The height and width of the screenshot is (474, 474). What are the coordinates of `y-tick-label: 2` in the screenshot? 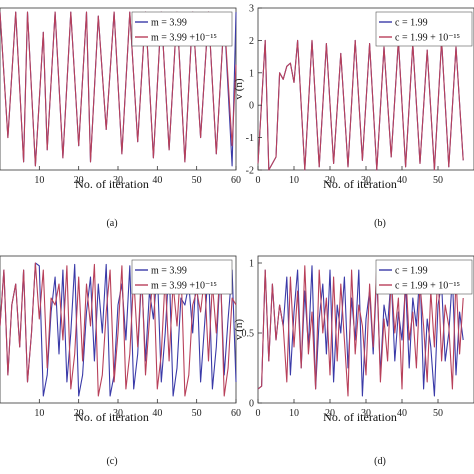 It's located at (251, 41).